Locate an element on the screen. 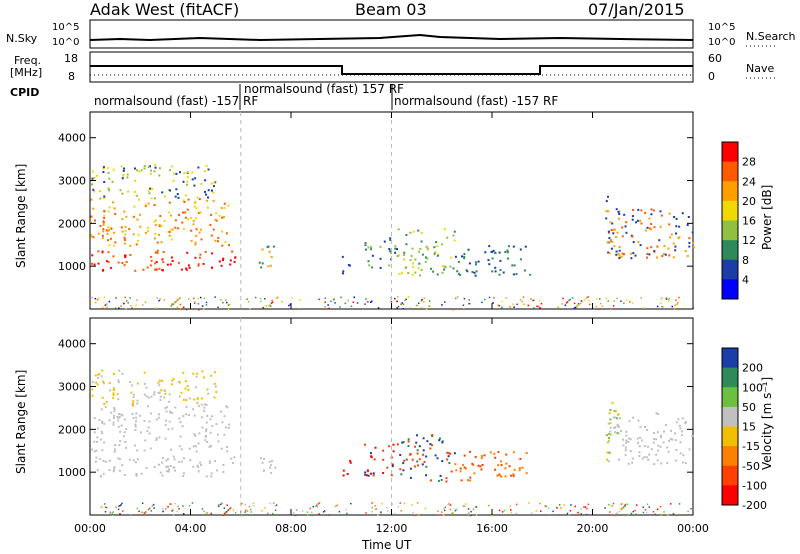 This screenshot has width=800, height=554. nsky-right-tick-top: 10^5 is located at coordinates (722, 27).